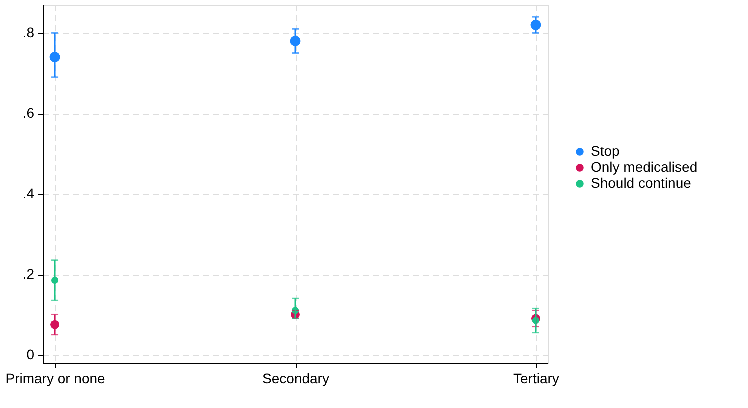 The image size is (748, 408). Describe the element at coordinates (605, 151) in the screenshot. I see `legend-label: Stop` at that location.